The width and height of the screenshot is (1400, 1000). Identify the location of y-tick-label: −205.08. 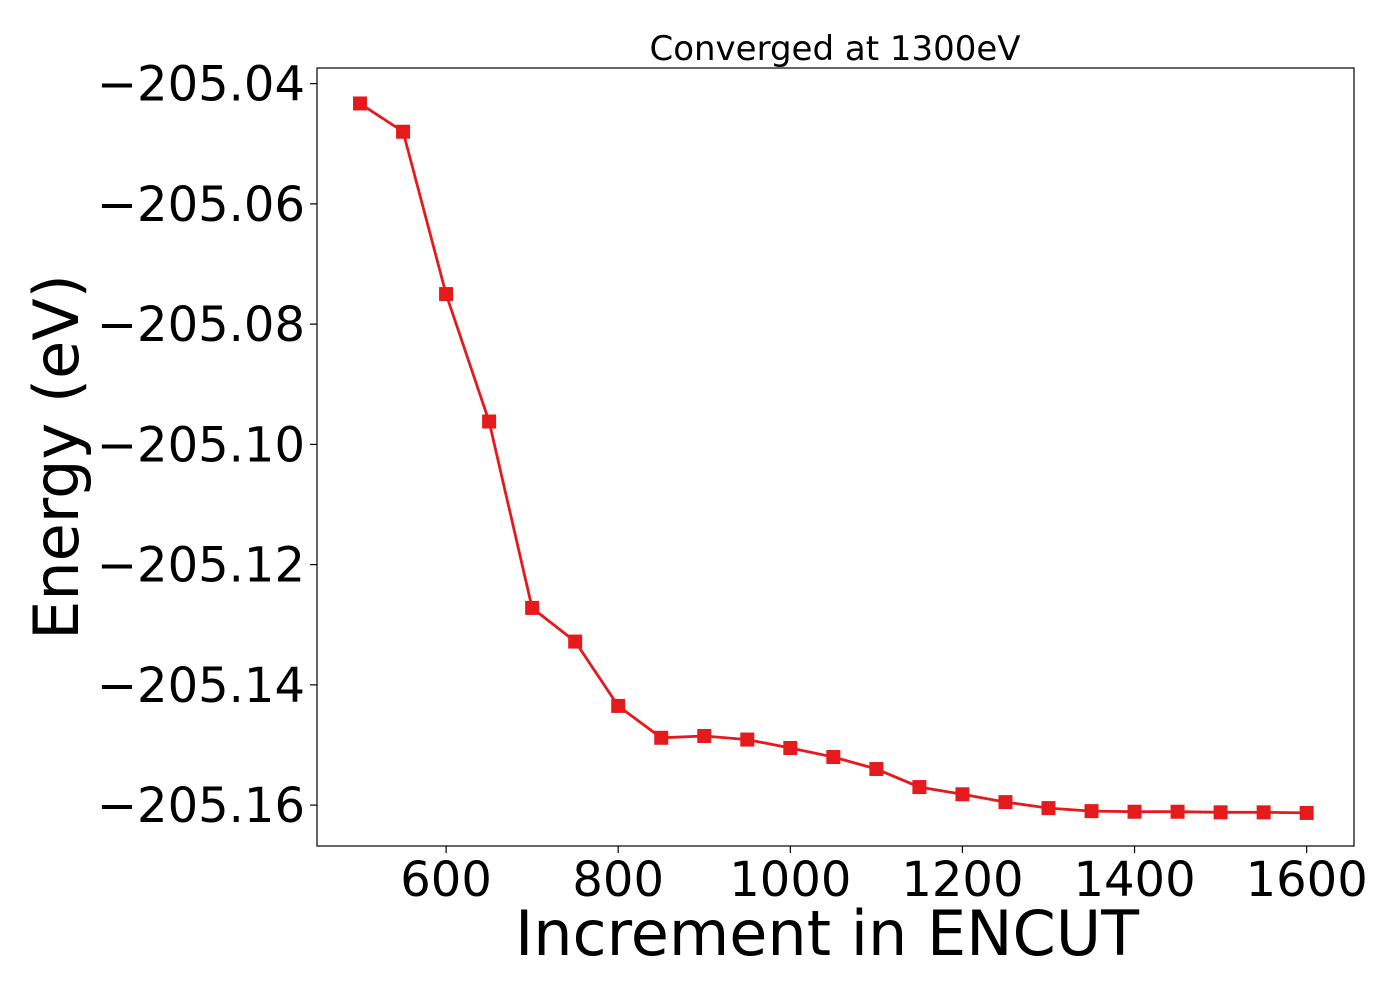
(201, 325).